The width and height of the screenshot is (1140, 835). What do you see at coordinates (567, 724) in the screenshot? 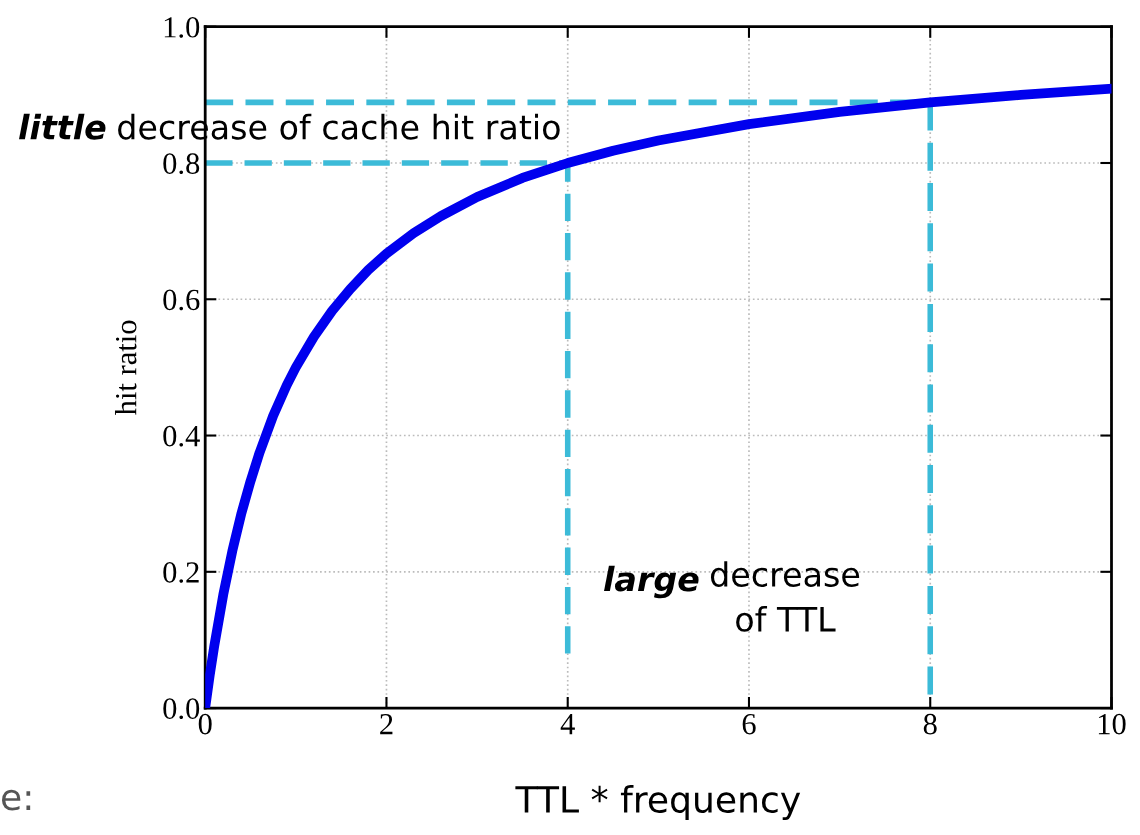
I see `x-tick-label: 4` at bounding box center [567, 724].